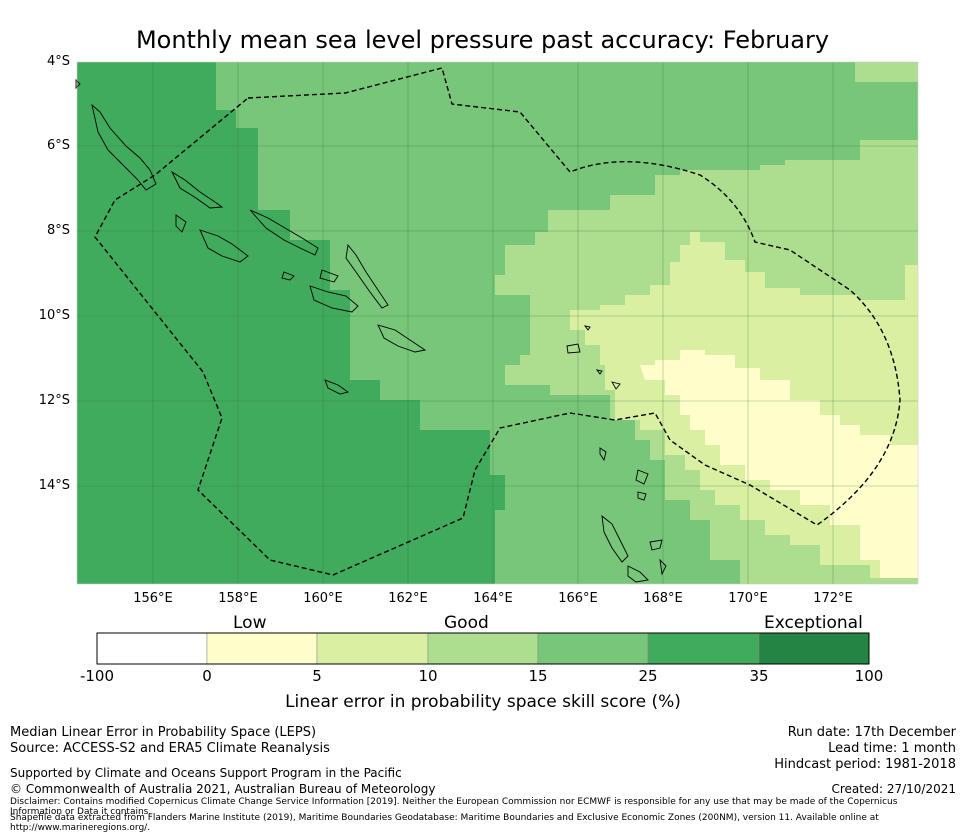 This screenshot has height=839, width=965. Describe the element at coordinates (238, 598) in the screenshot. I see `lon-label-158e: 158°E` at that location.